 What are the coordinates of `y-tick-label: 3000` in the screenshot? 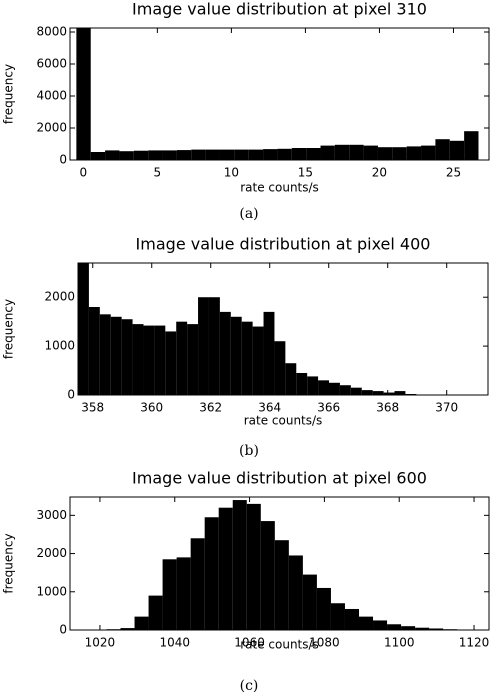 It's located at (51, 515).